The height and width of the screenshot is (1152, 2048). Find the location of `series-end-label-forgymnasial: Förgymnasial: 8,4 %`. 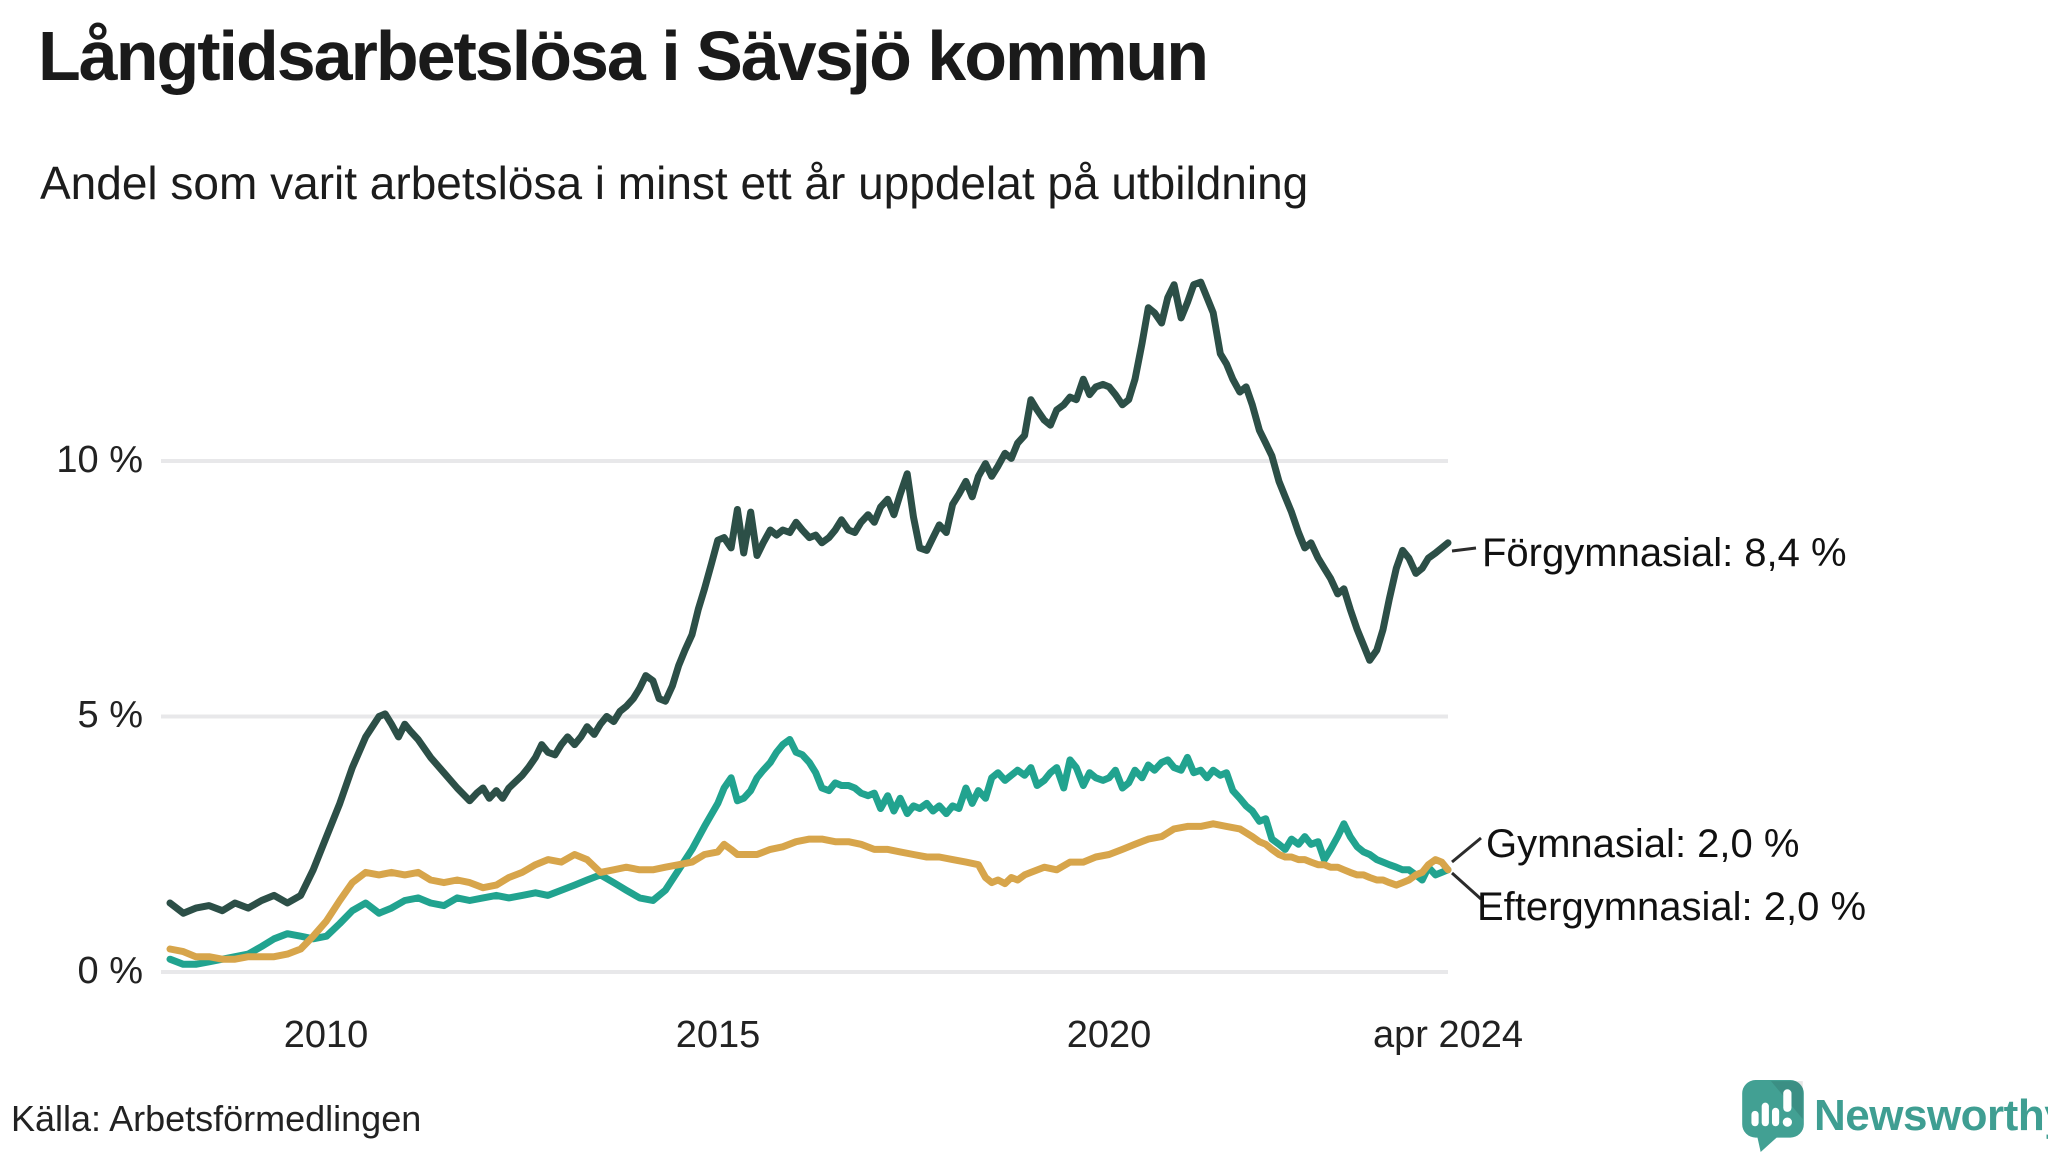

series-end-label-forgymnasial: Förgymnasial: 8,4 % is located at coordinates (1664, 553).